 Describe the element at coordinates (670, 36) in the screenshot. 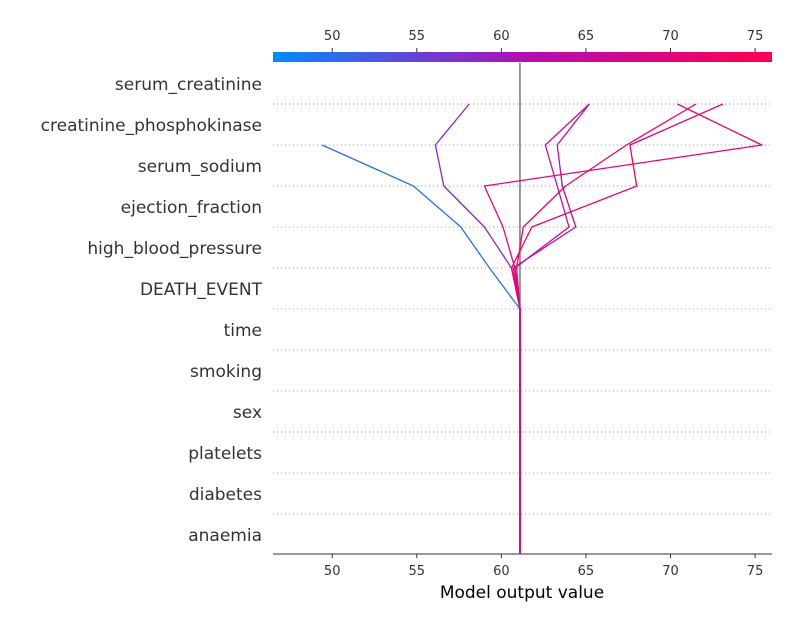

I see `x-tick-label-top: 70` at that location.